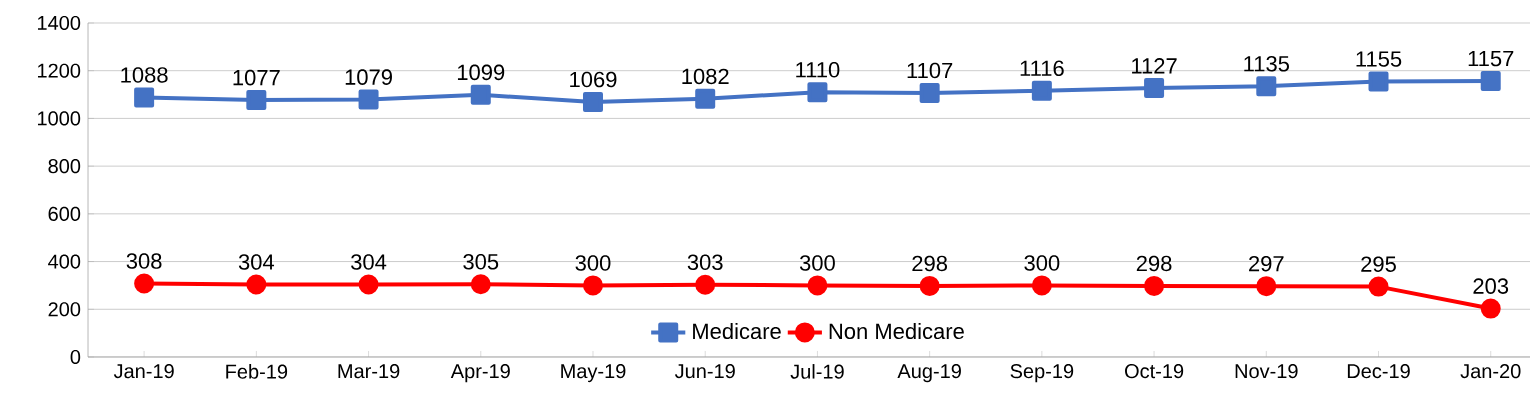 The image size is (1536, 405). What do you see at coordinates (64, 166) in the screenshot?
I see `y-tick-label: 800` at bounding box center [64, 166].